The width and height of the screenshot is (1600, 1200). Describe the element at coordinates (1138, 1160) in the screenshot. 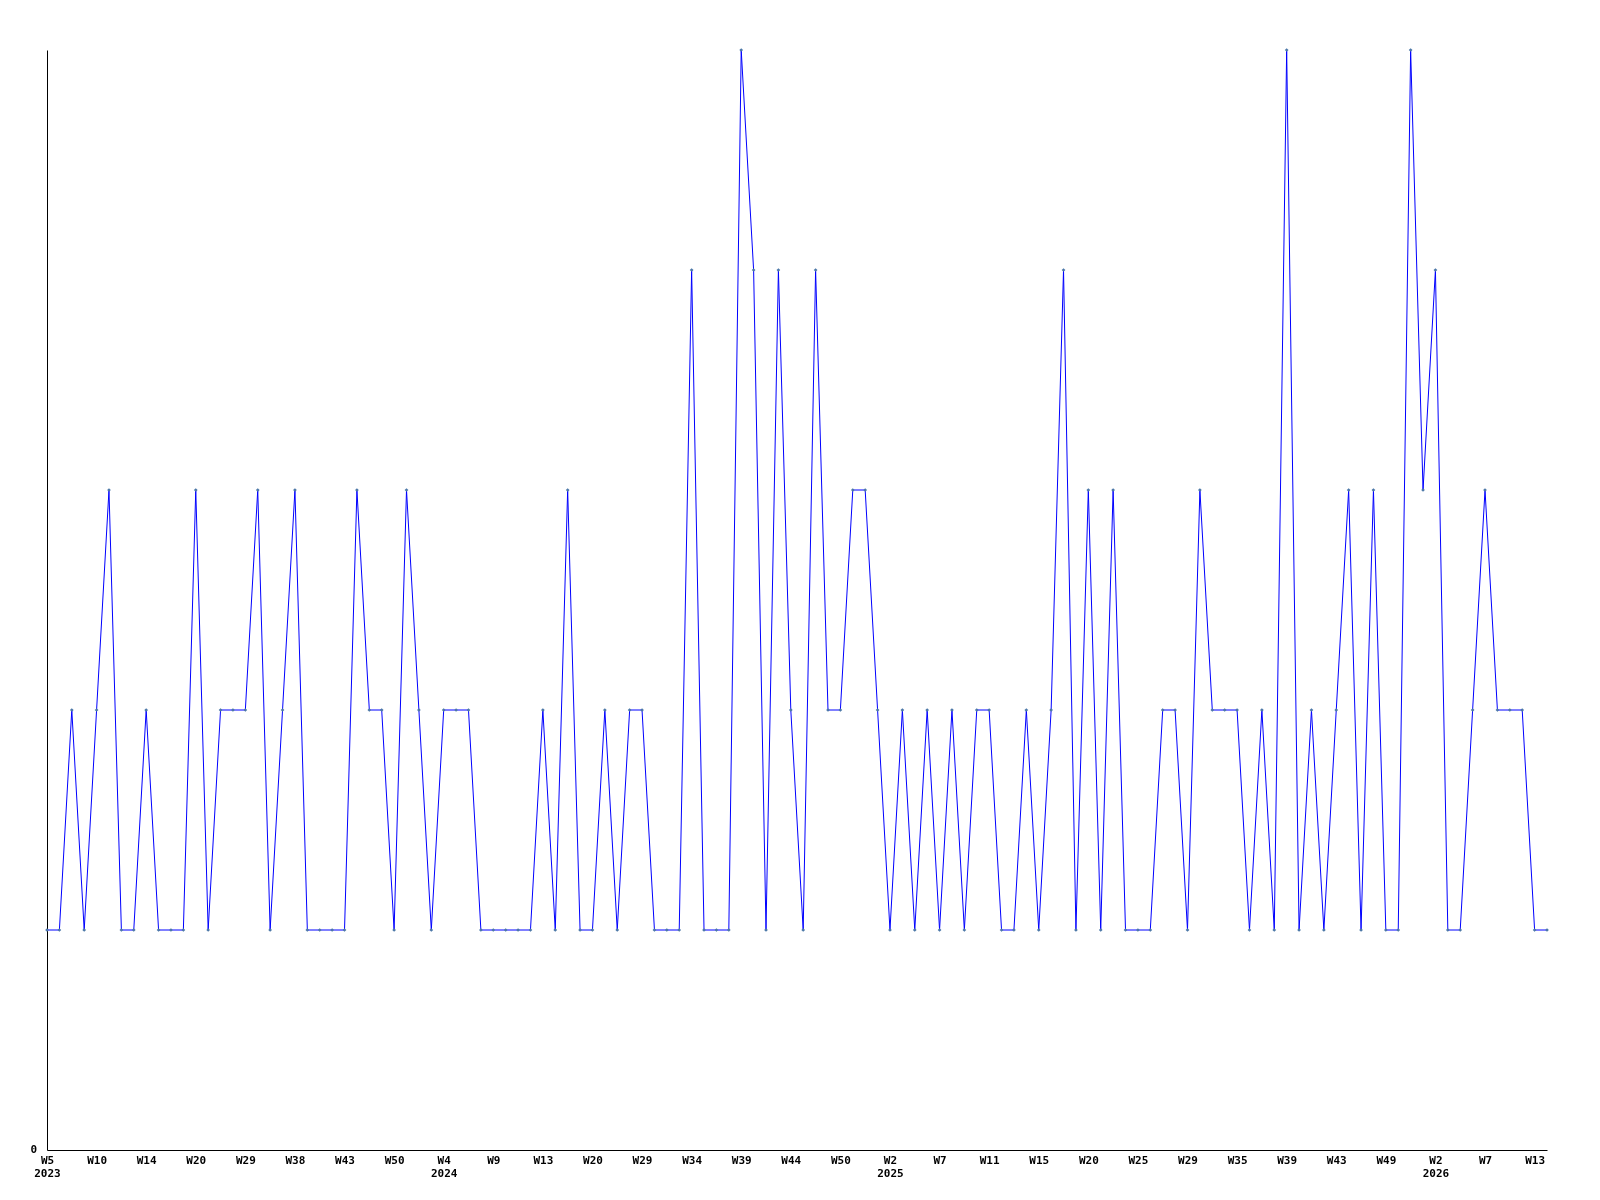

I see `x-tick-label: W25` at that location.